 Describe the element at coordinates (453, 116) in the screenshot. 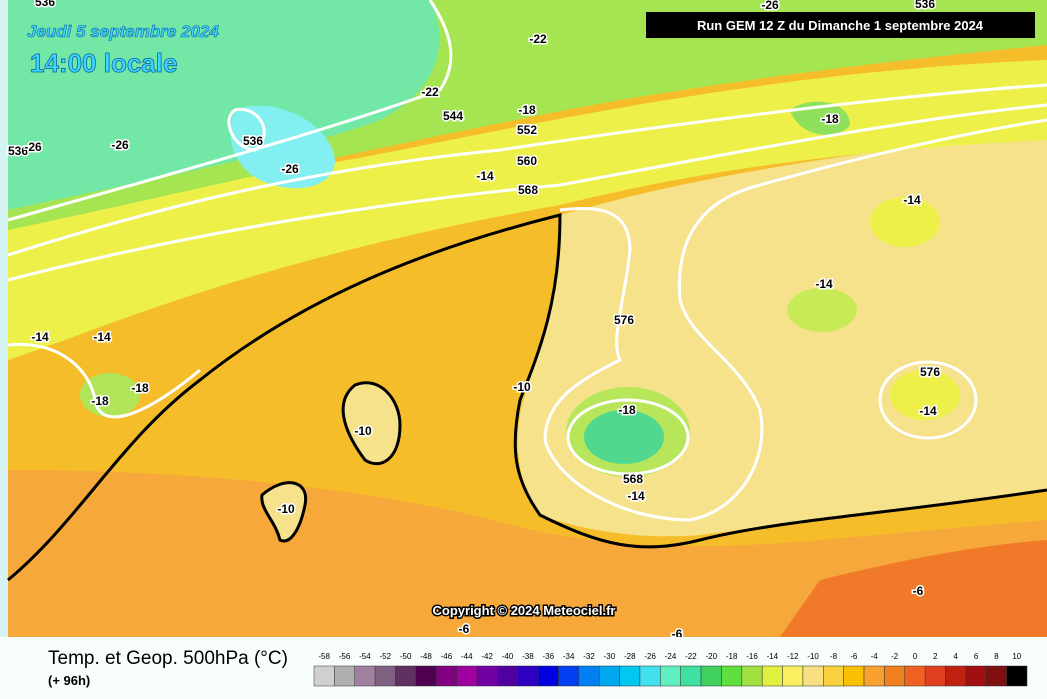

I see `contour-label: 544` at that location.